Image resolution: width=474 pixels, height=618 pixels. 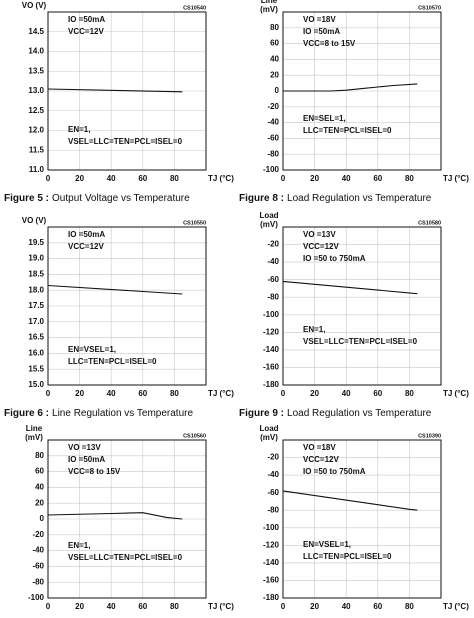 What do you see at coordinates (26, 413) in the screenshot?
I see `figure-number: Figure 6 :` at bounding box center [26, 413].